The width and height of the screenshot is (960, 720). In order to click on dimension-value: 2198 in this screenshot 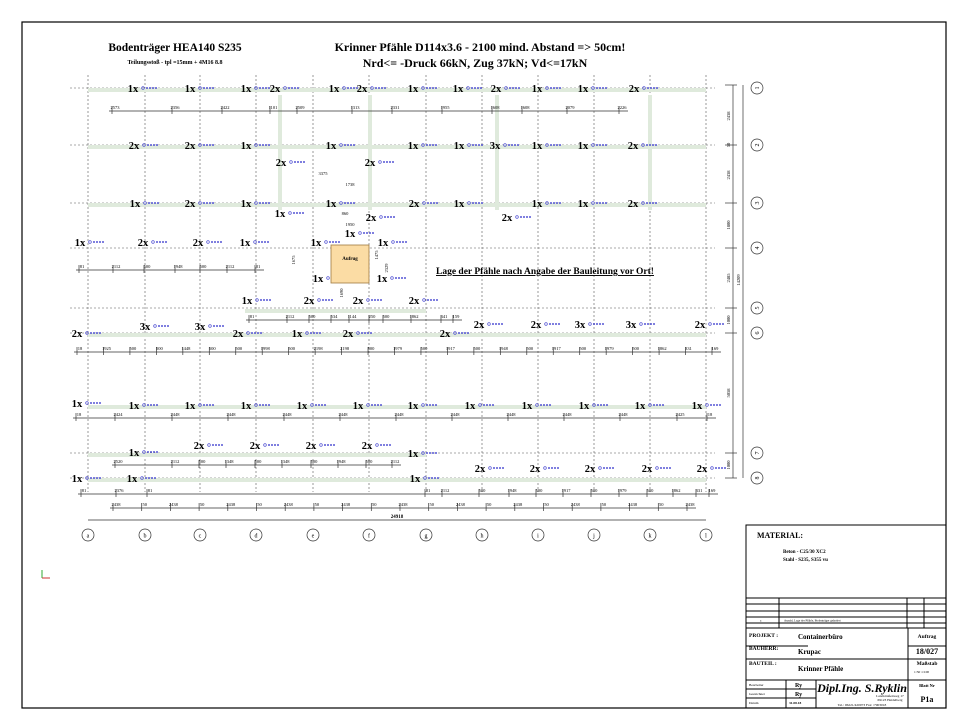, I will do `click(345, 348)`.